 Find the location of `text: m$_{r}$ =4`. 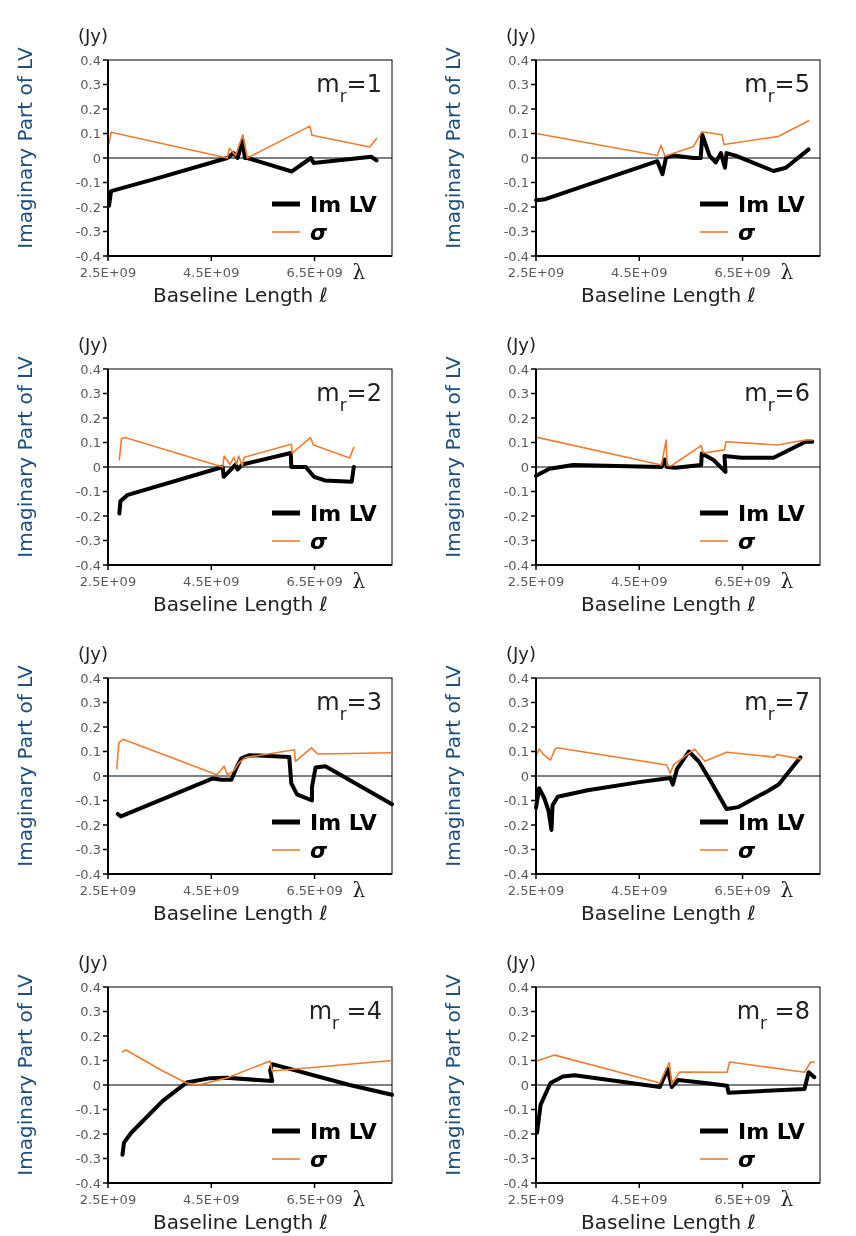

text: m$_{r}$ =4 is located at coordinates (345, 1015).